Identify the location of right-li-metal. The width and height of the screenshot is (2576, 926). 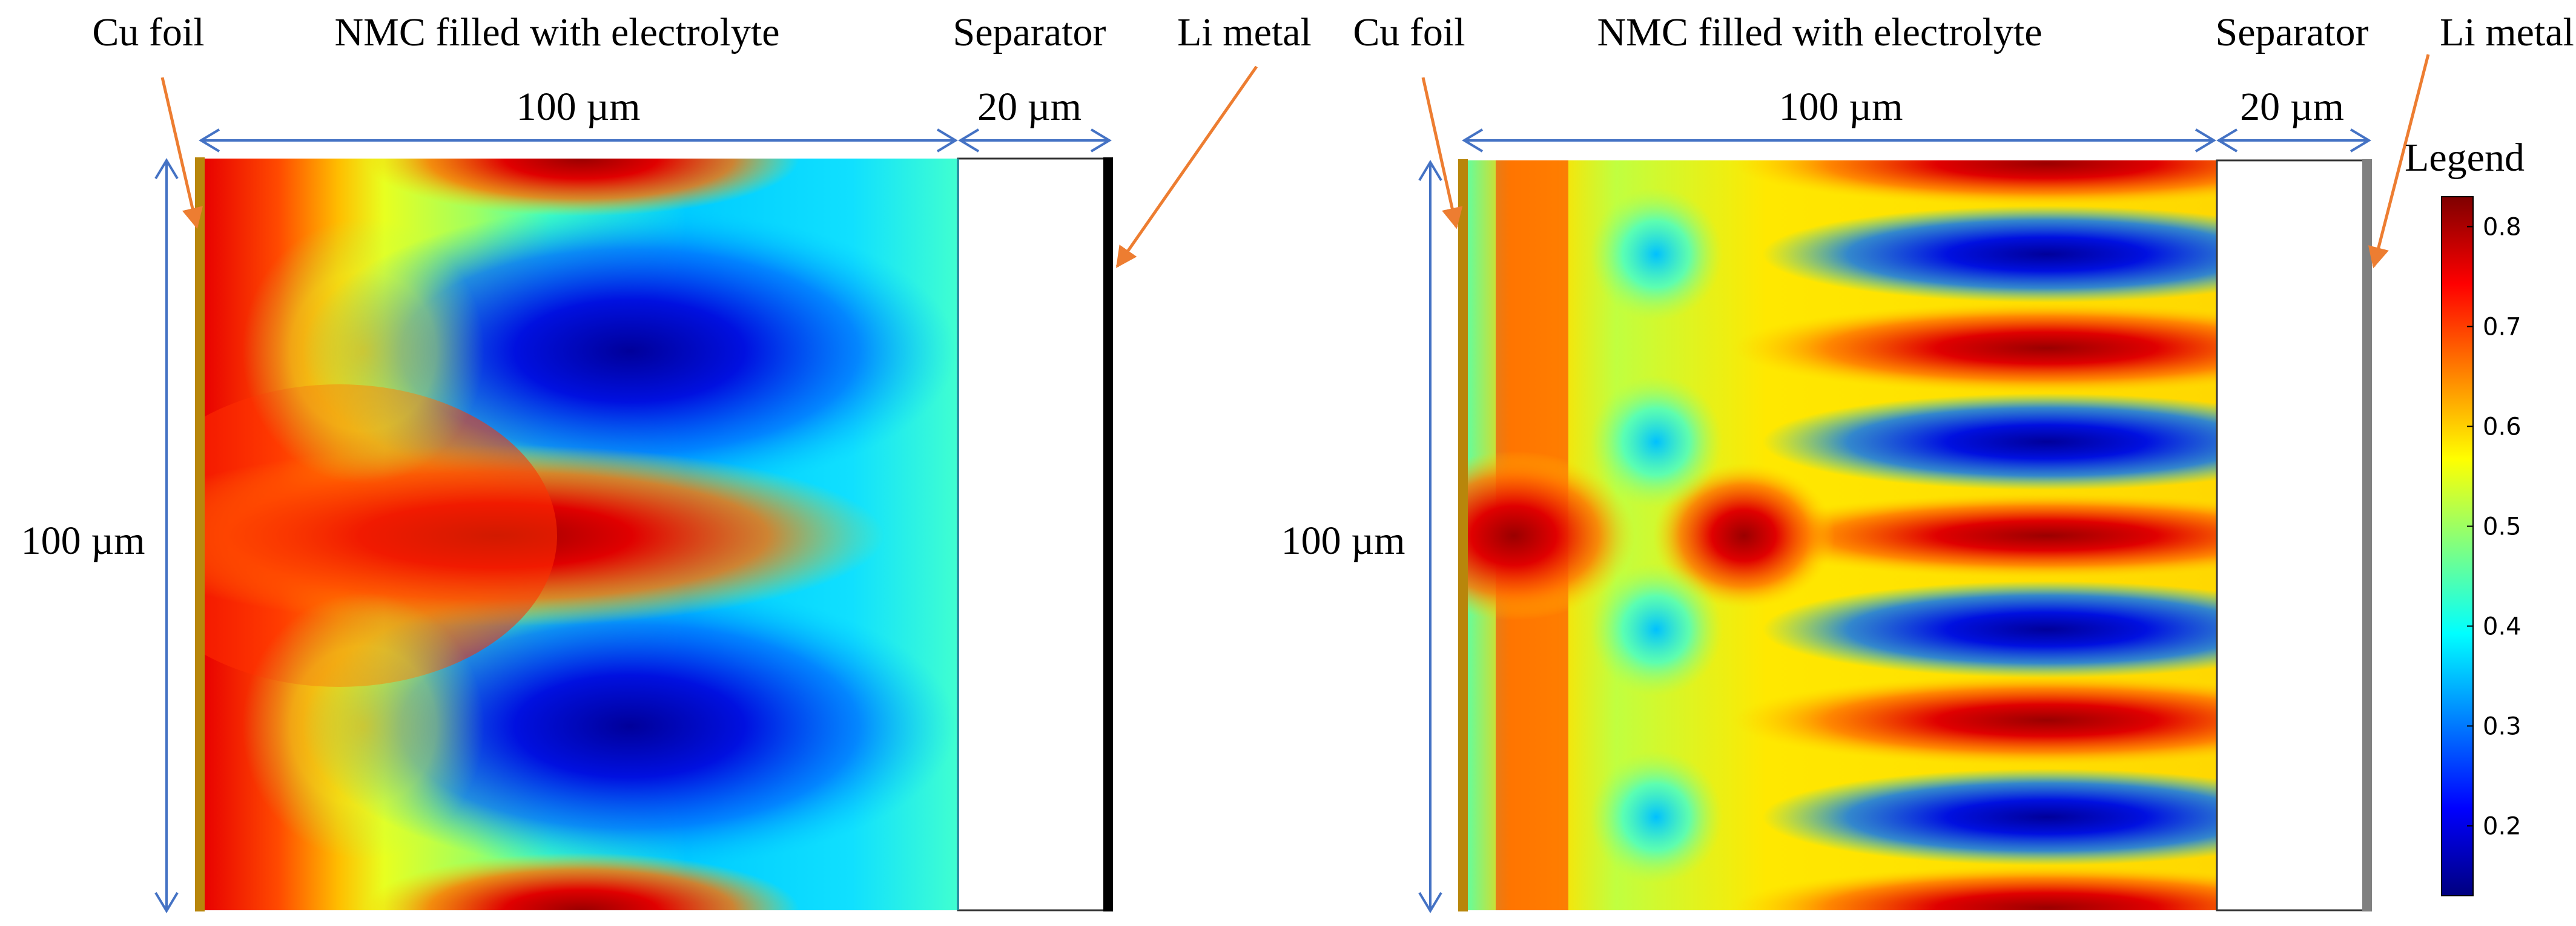
(2367, 535).